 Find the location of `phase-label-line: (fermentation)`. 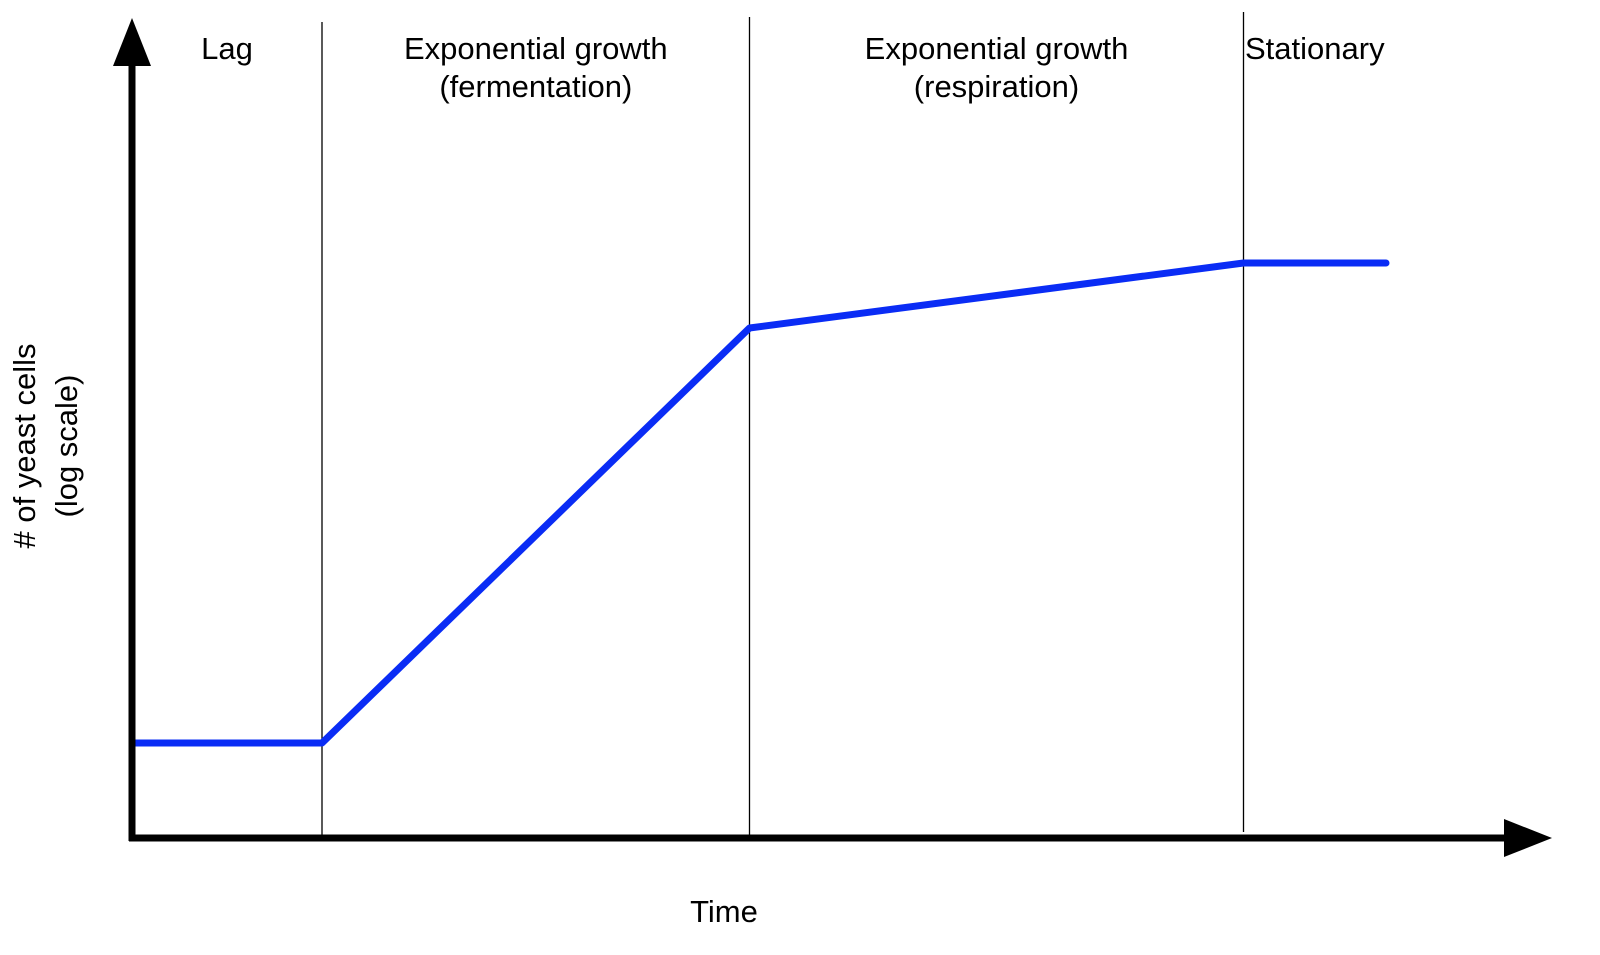

phase-label-line: (fermentation) is located at coordinates (535, 86).